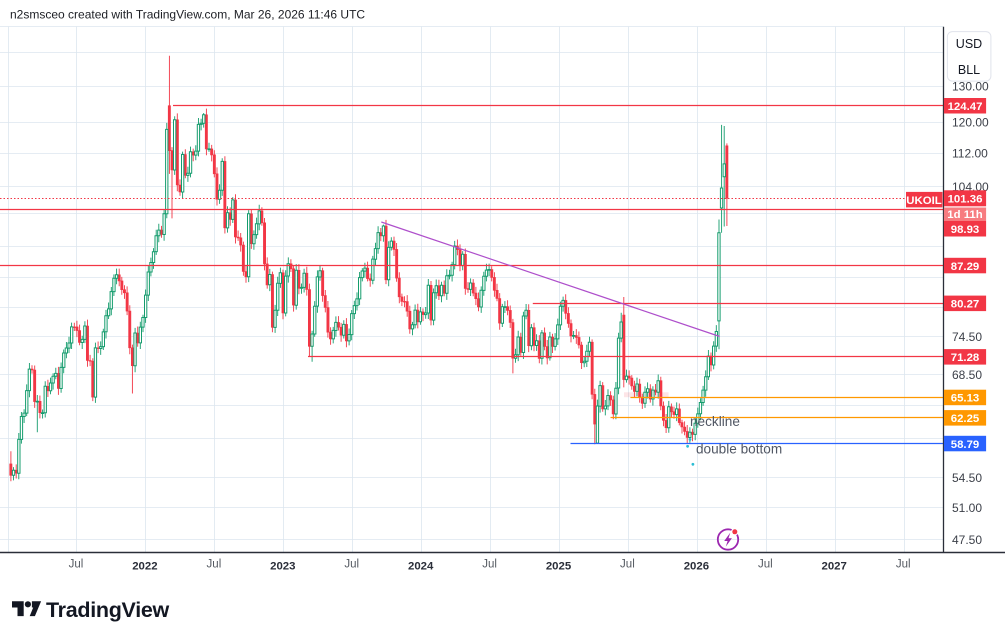  I want to click on svg-text: 98.93, so click(965, 230).